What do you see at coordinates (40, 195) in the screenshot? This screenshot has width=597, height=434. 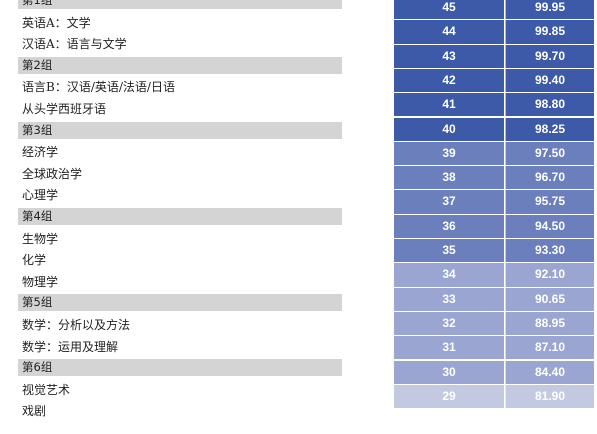 I see `subject-item: 心理学` at bounding box center [40, 195].